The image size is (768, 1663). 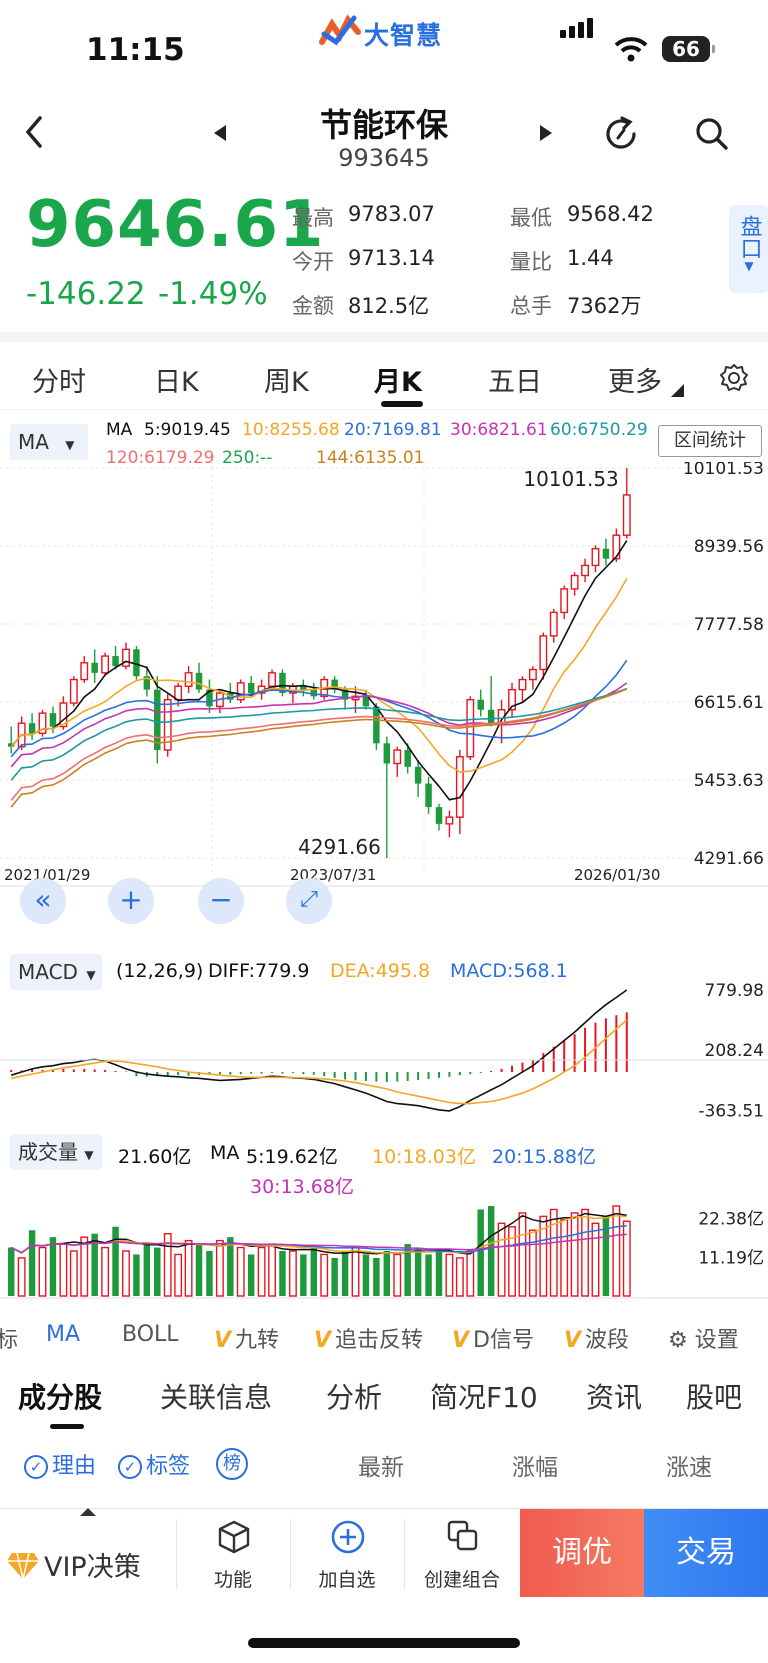 What do you see at coordinates (187, 430) in the screenshot?
I see `ma5-legend: 5:9019.45` at bounding box center [187, 430].